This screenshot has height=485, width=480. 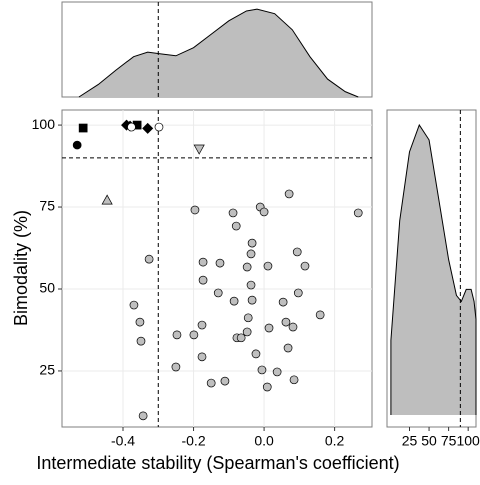 I want to click on x-tick-label: 50, so click(x=429, y=441).